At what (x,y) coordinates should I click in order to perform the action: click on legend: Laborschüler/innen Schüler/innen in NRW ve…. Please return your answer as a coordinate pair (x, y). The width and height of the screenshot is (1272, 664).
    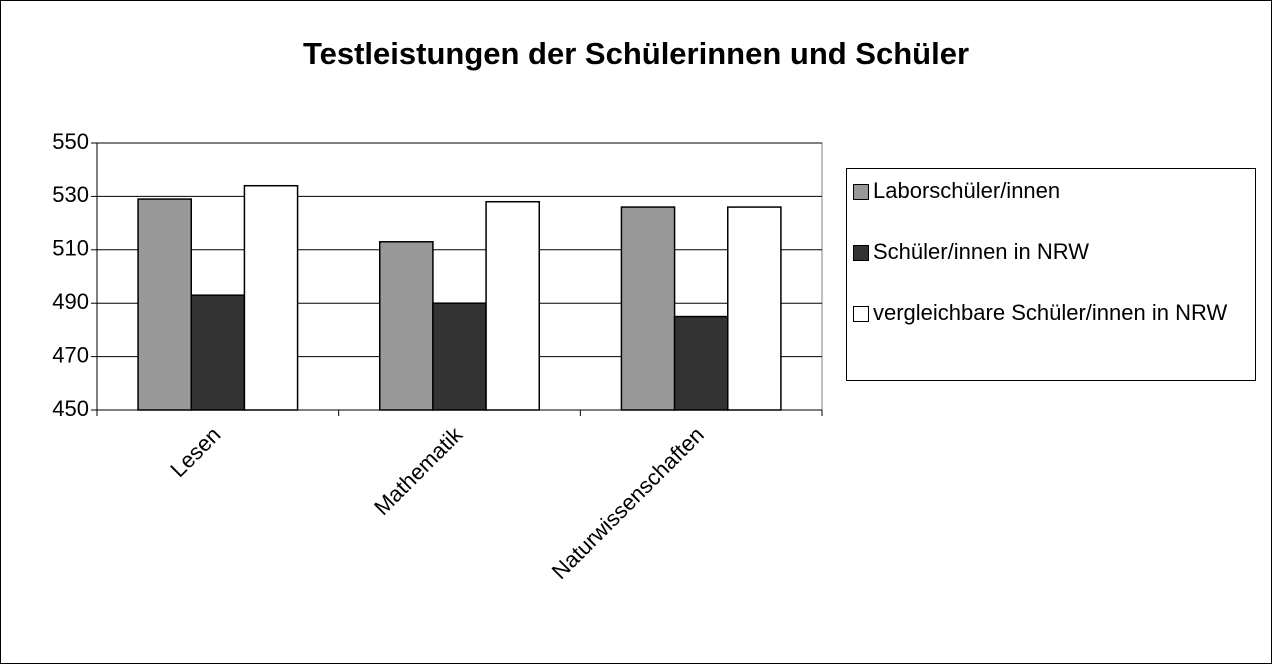
    Looking at the image, I should click on (1051, 274).